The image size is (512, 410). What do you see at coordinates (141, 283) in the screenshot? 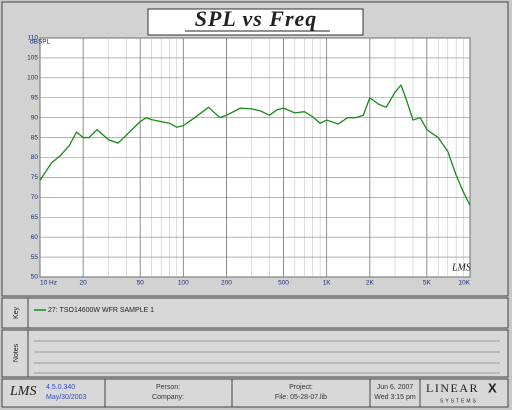
I see `x-tick-label: 50` at bounding box center [141, 283].